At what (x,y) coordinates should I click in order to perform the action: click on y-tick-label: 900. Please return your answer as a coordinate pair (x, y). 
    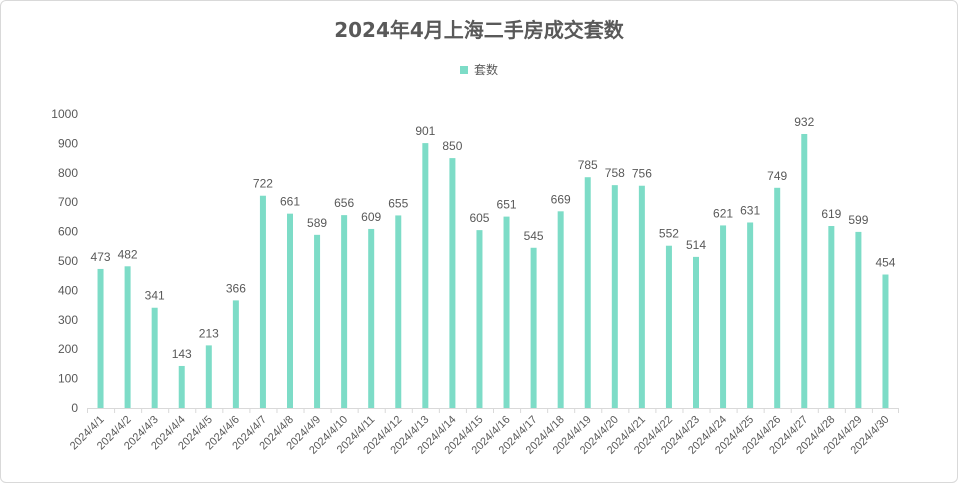
    Looking at the image, I should click on (68, 143).